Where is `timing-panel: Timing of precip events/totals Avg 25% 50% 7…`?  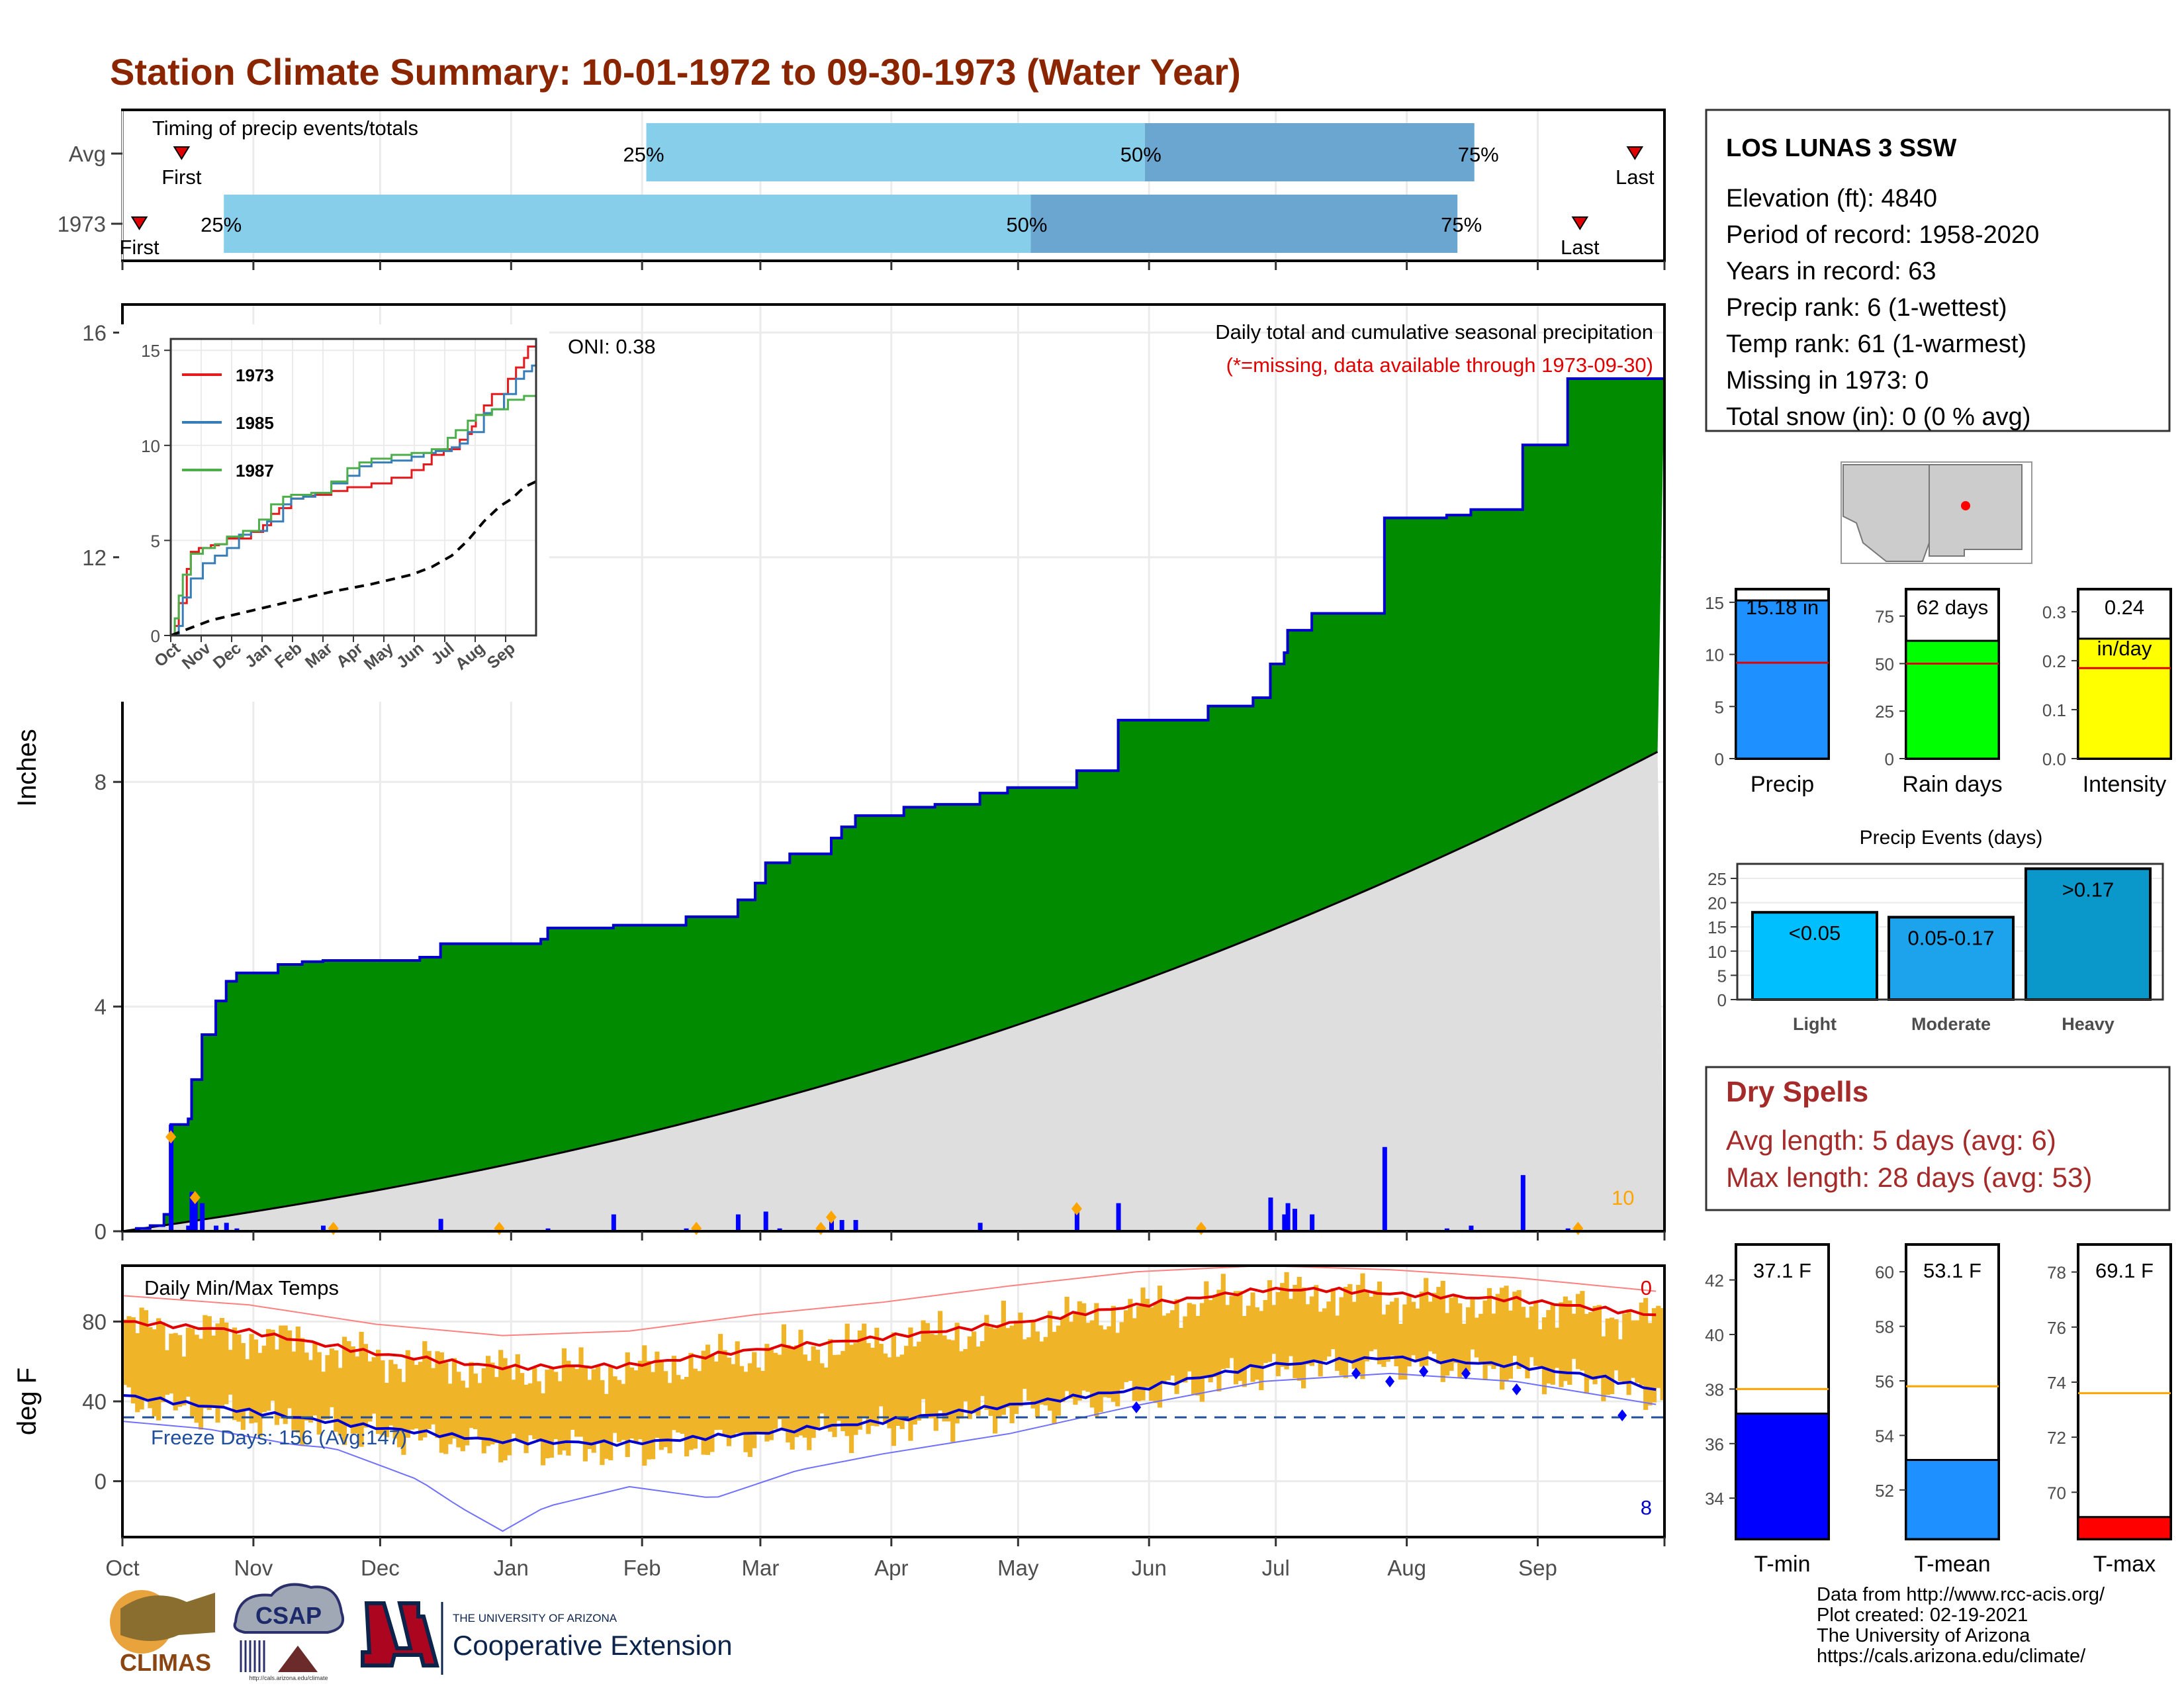
timing-panel: Timing of precip events/totals Avg 25% 50% 7… is located at coordinates (862, 189).